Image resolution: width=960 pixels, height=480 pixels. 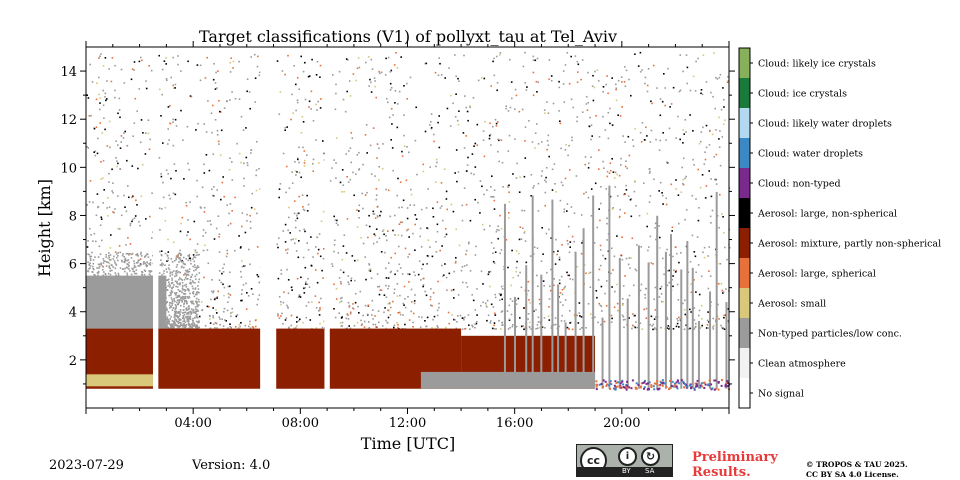 I want to click on signal-column, so click(x=726, y=345).